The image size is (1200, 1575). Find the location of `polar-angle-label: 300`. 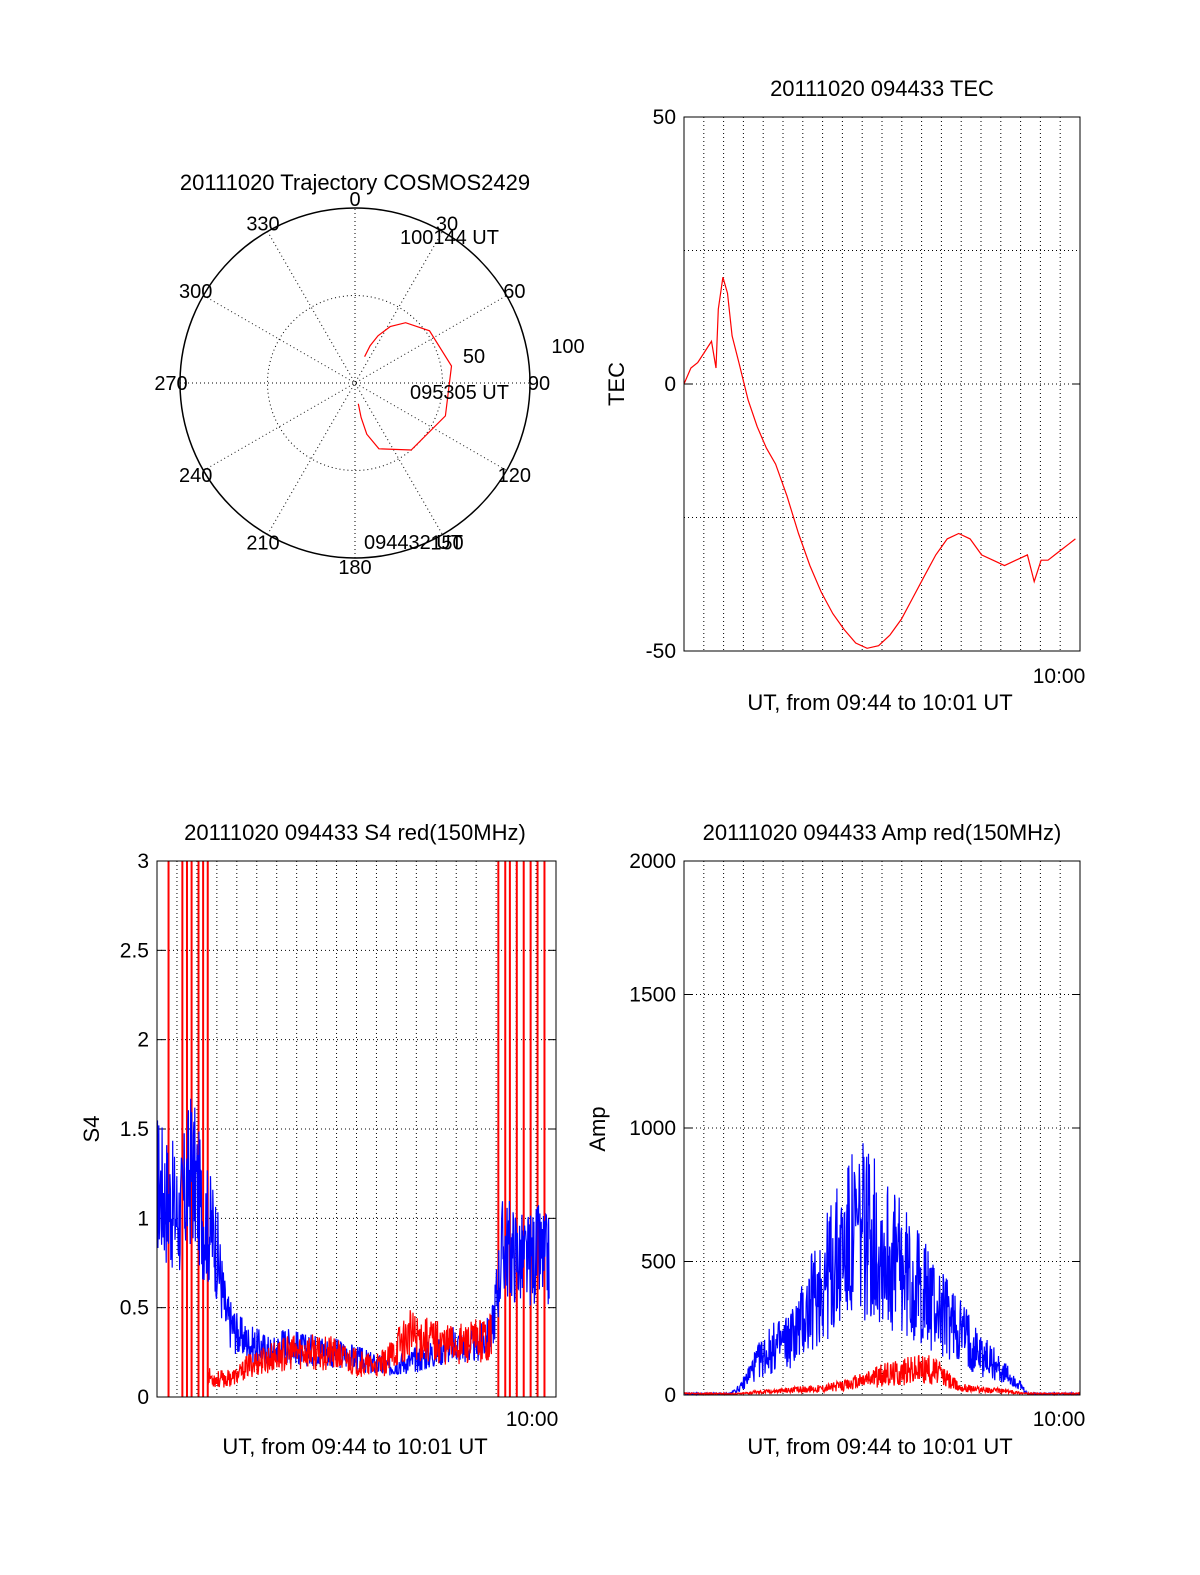

polar-angle-label: 300 is located at coordinates (195, 292).